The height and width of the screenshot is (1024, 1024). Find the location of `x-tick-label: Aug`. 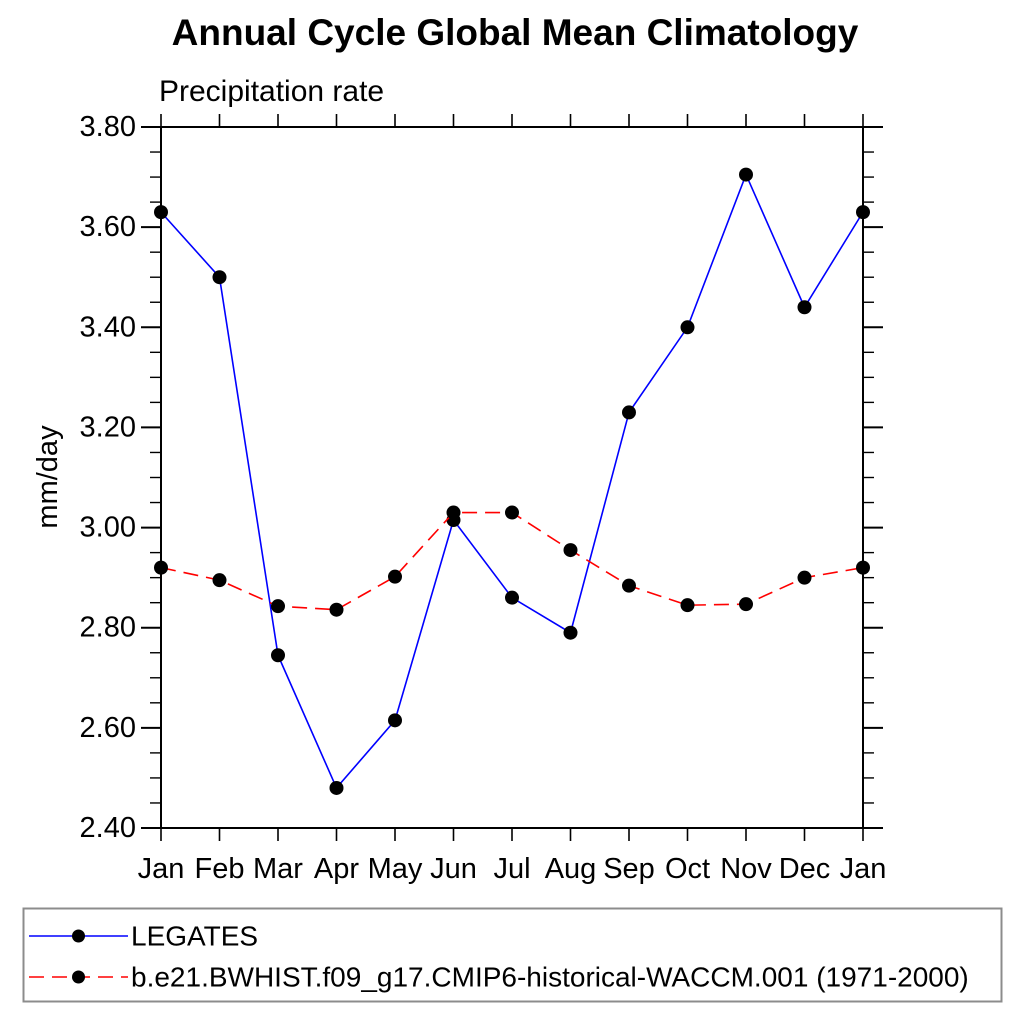

x-tick-label: Aug is located at coordinates (571, 869).